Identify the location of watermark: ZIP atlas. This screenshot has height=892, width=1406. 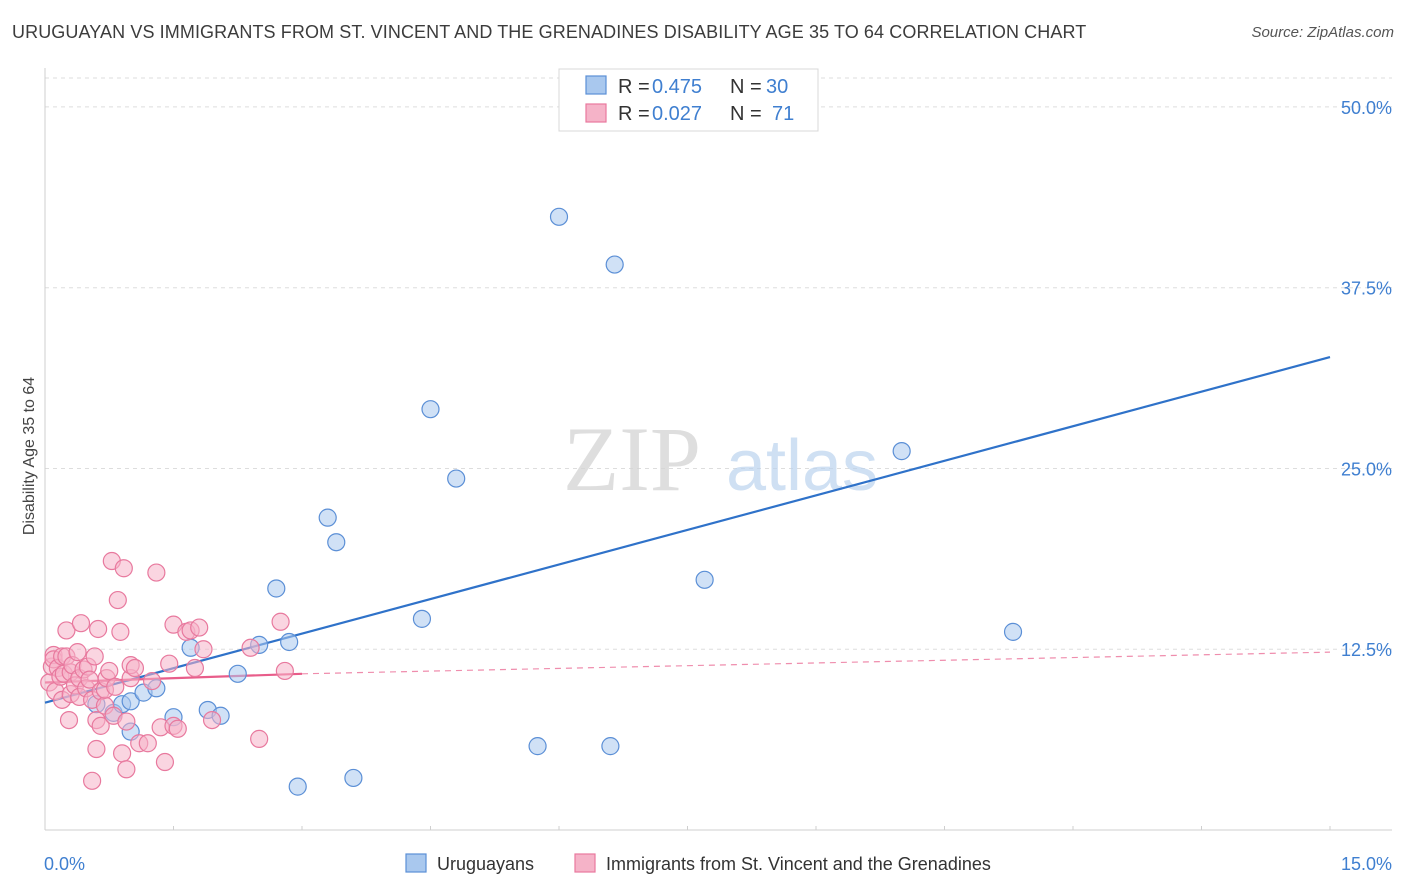
(720, 459).